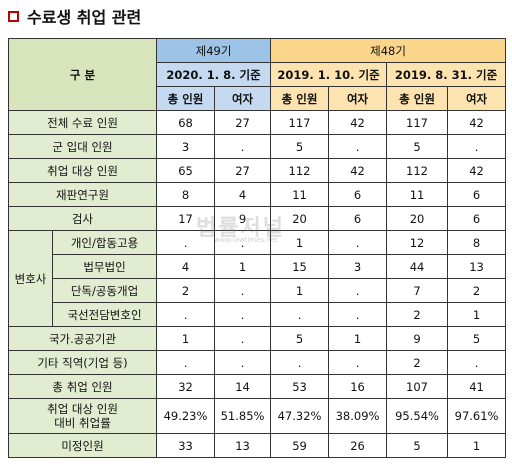 Image resolution: width=512 pixels, height=464 pixels. What do you see at coordinates (417, 386) in the screenshot?
I see `cell: 107` at bounding box center [417, 386].